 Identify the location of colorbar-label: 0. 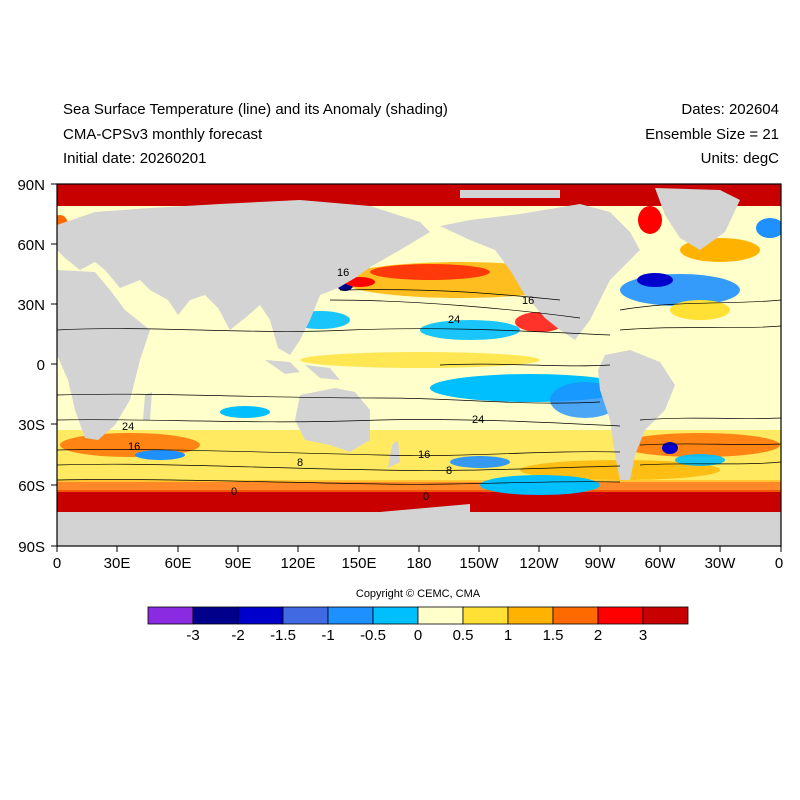
(418, 635).